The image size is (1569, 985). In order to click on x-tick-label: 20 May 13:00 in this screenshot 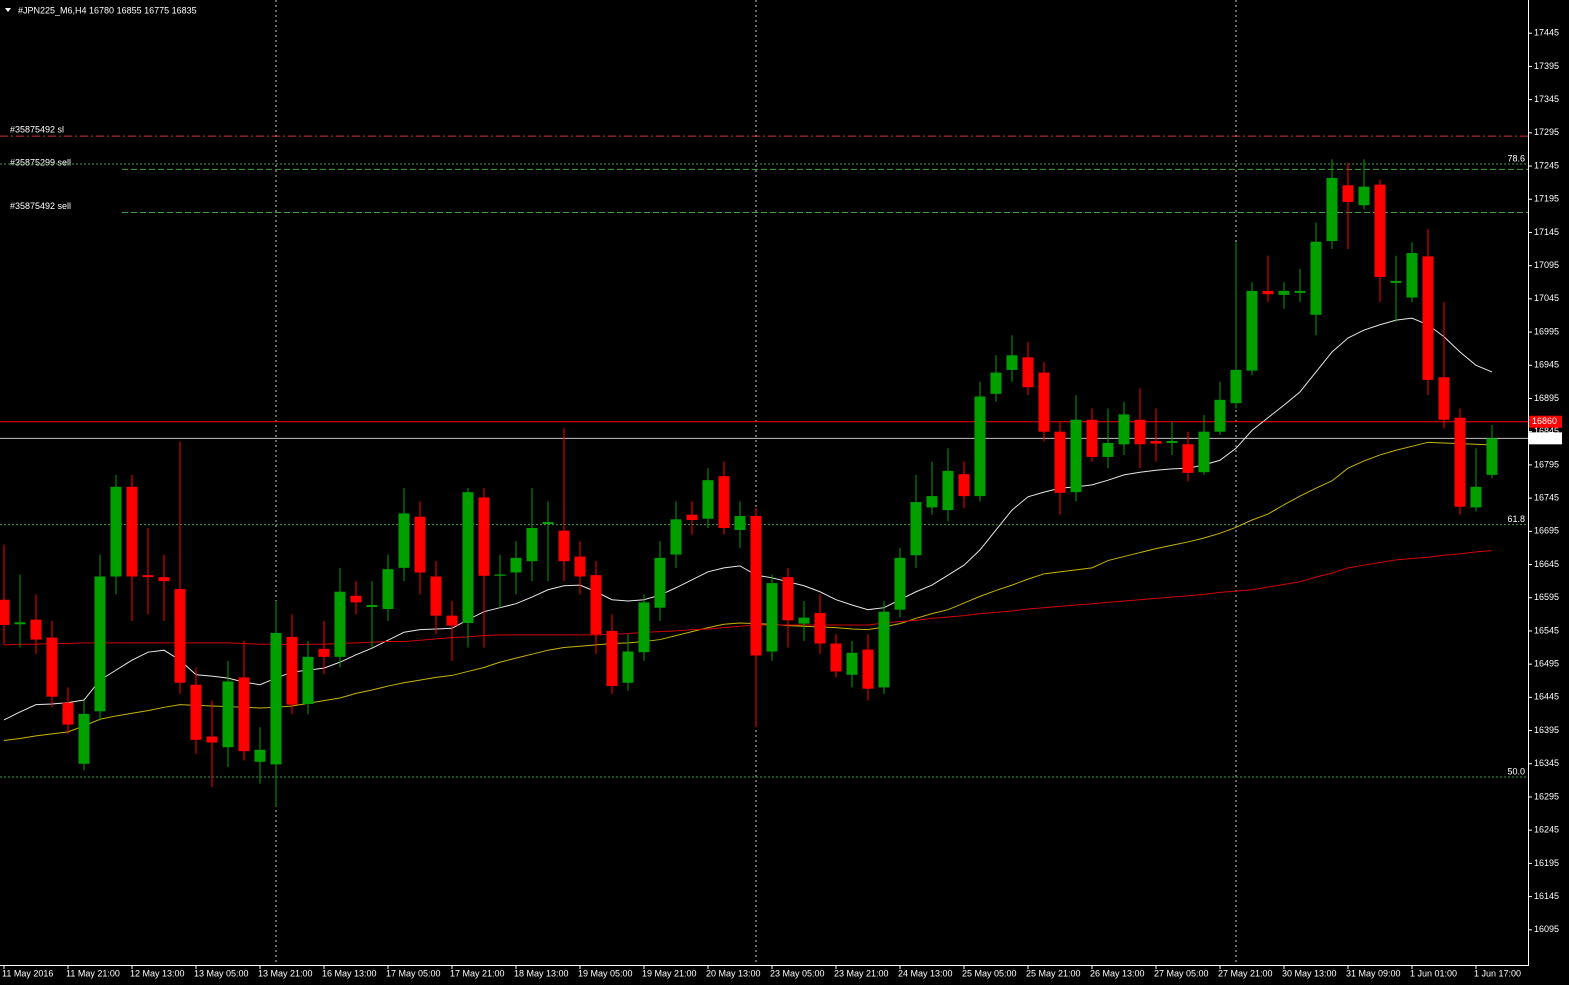, I will do `click(733, 973)`.